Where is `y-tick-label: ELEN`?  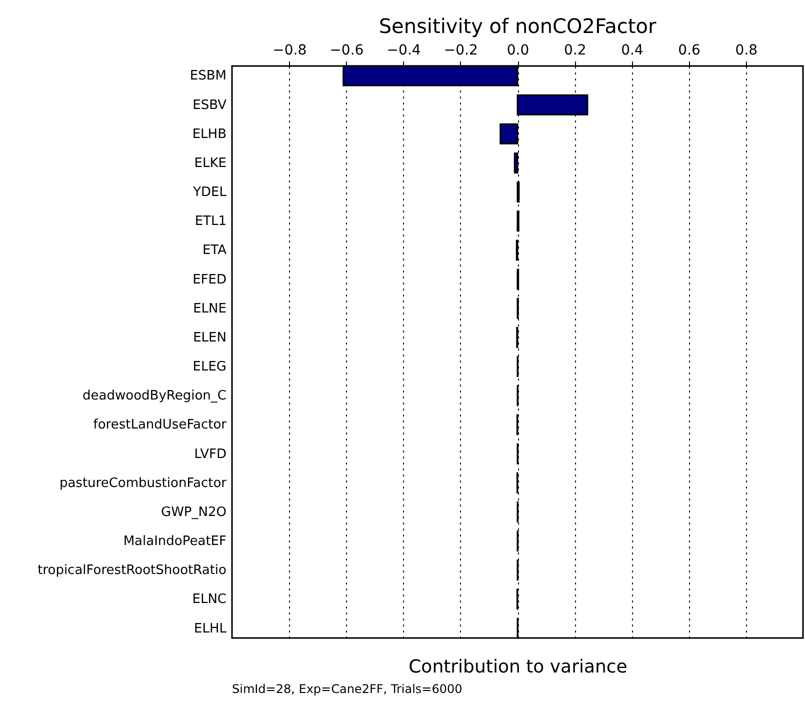 y-tick-label: ELEN is located at coordinates (209, 338).